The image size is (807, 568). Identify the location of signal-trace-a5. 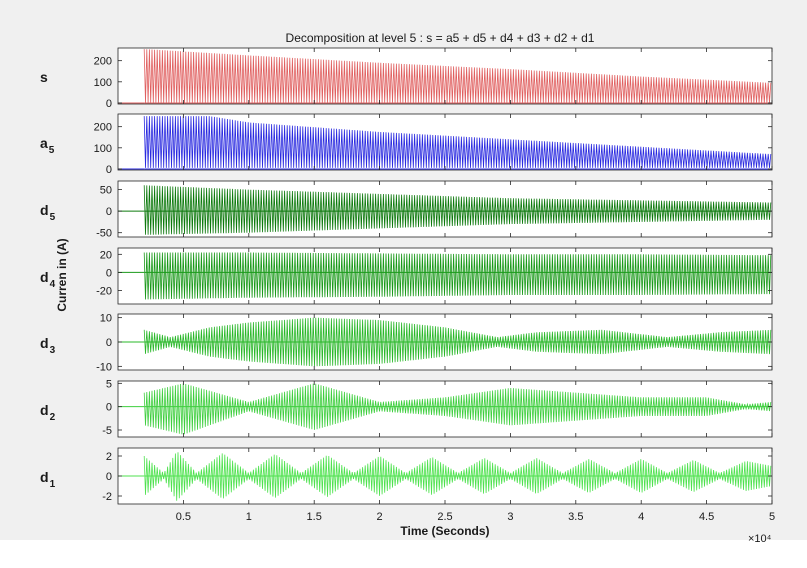
(457, 142).